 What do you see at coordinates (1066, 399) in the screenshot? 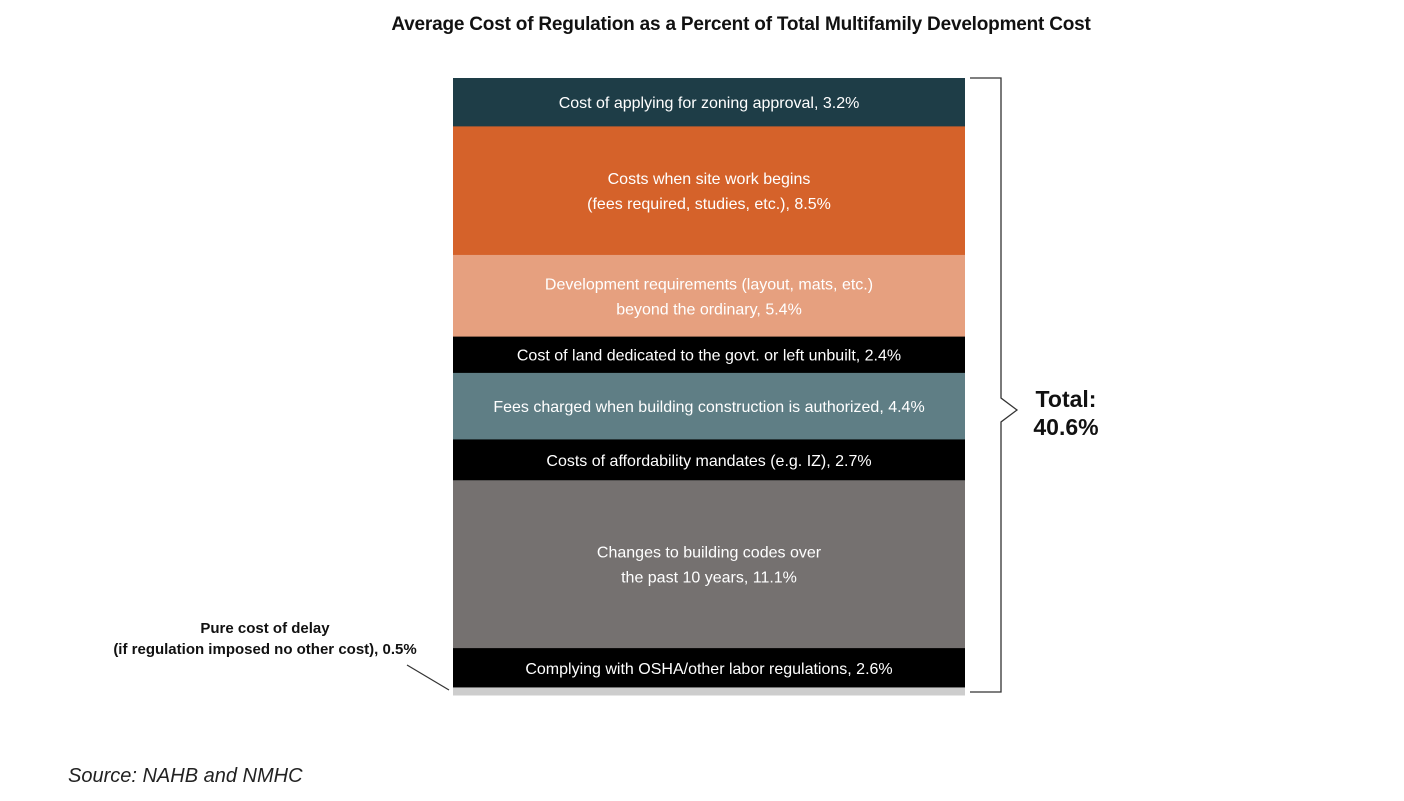
I see `total-label: Total:` at bounding box center [1066, 399].